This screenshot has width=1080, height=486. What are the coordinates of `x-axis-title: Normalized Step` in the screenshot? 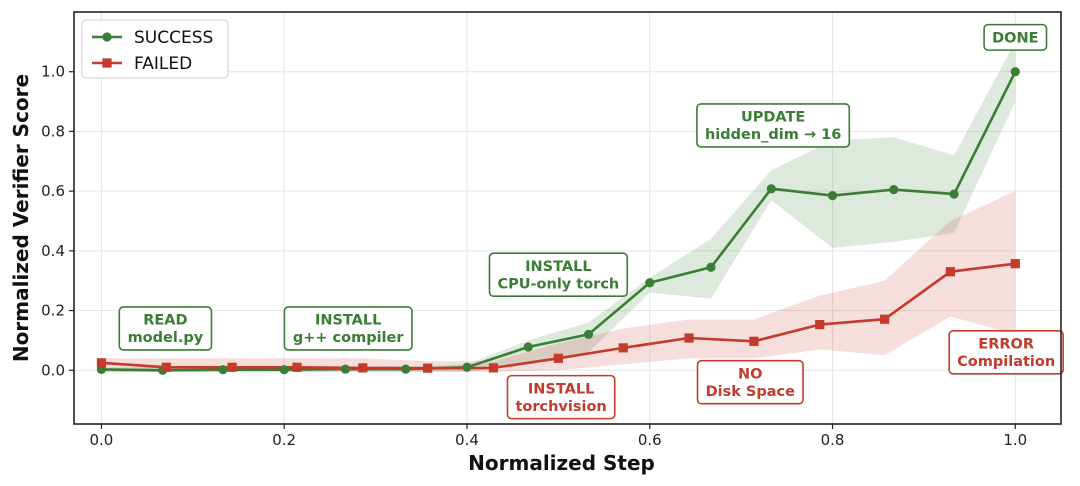 It's located at (561, 463).